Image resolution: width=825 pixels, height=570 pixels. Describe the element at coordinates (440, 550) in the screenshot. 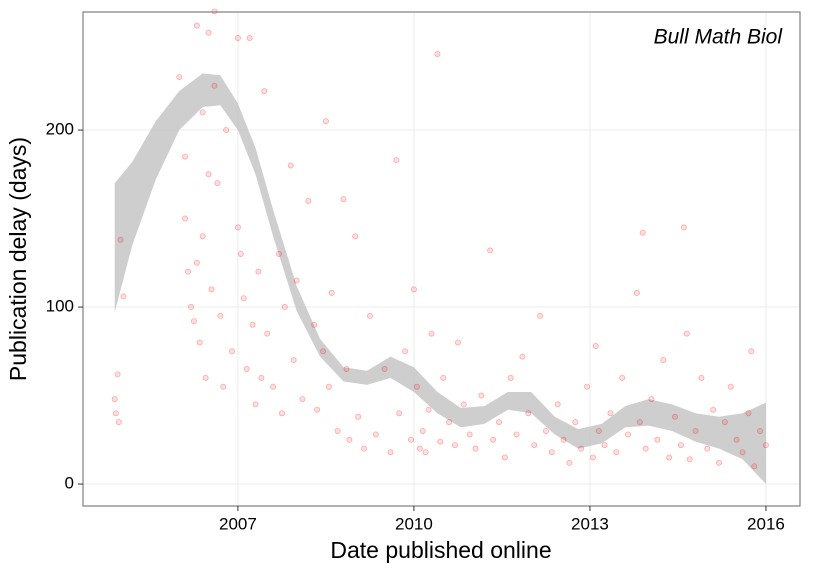

I see `x-axis-title: Date published online` at that location.